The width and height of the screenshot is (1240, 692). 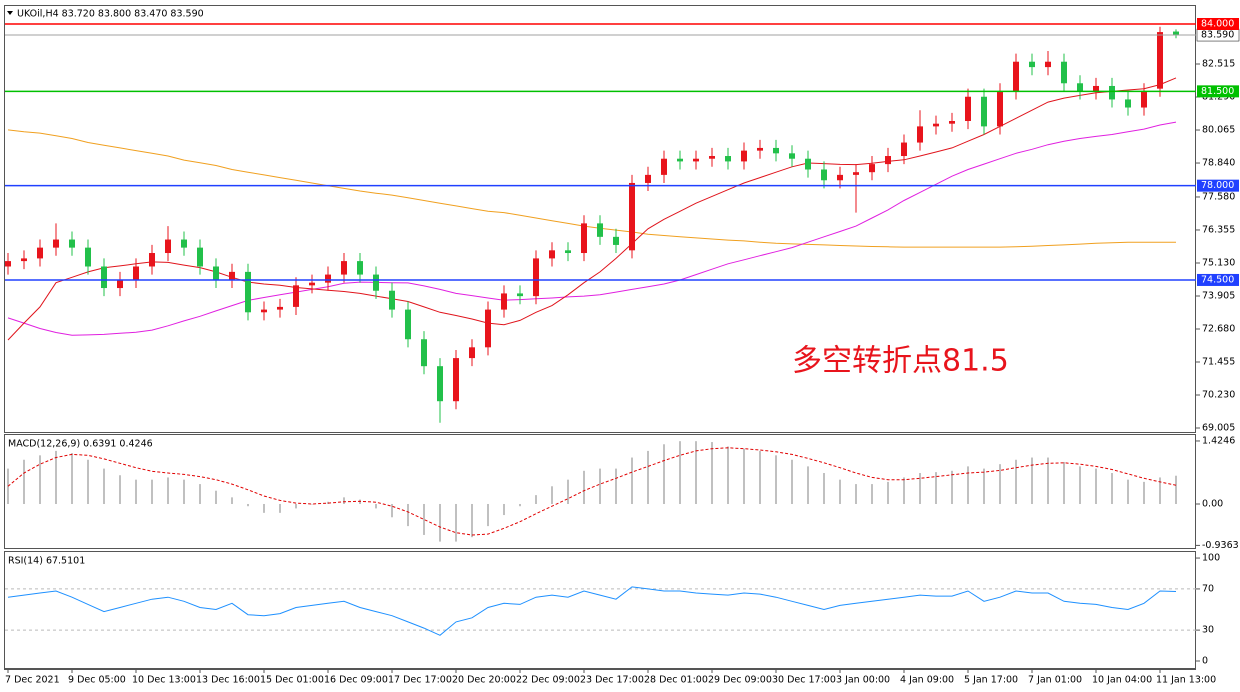 What do you see at coordinates (804, 680) in the screenshot?
I see `x-tick-label: 30 Dec 17:00` at bounding box center [804, 680].